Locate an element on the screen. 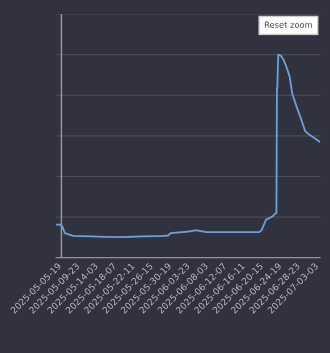 This screenshot has width=330, height=353. text: Reset zoom is located at coordinates (288, 25).